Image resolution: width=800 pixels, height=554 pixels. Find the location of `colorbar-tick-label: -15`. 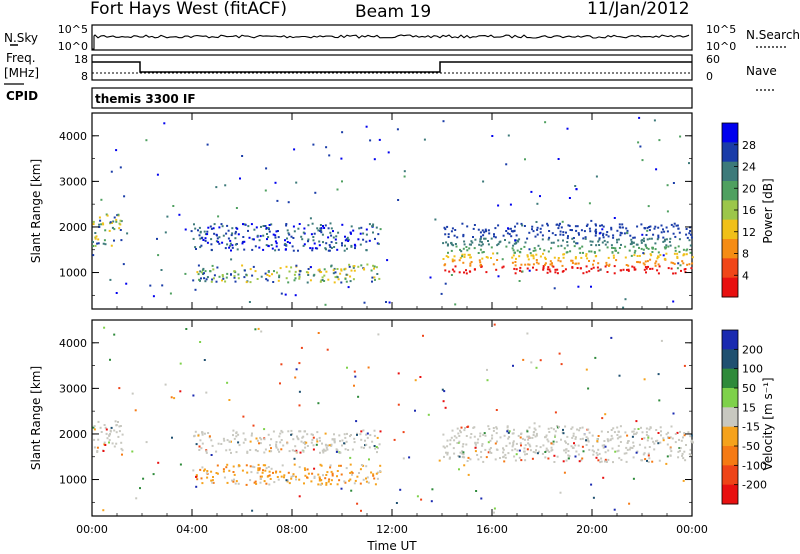

colorbar-tick-label: -15 is located at coordinates (751, 427).